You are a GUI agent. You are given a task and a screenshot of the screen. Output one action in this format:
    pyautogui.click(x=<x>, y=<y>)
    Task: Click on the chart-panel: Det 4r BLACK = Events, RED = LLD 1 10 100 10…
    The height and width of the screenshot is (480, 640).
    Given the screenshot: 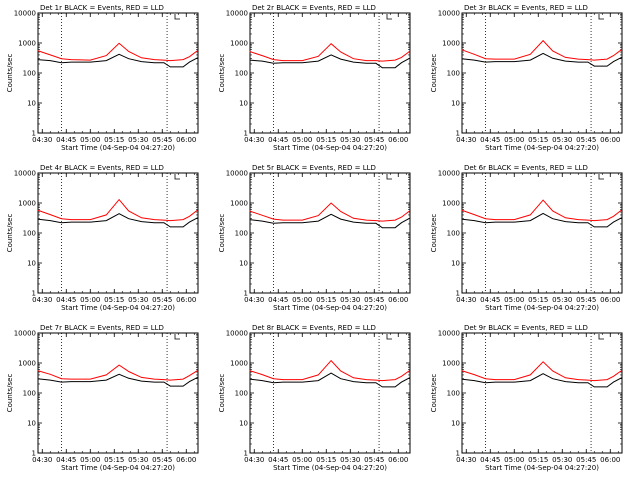 What is the action you would take?
    pyautogui.click(x=102, y=238)
    